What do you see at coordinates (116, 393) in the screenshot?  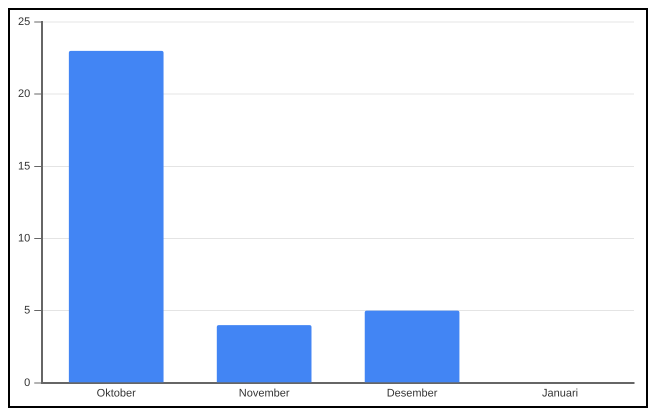 I see `x-tick-label: Oktober` at bounding box center [116, 393].